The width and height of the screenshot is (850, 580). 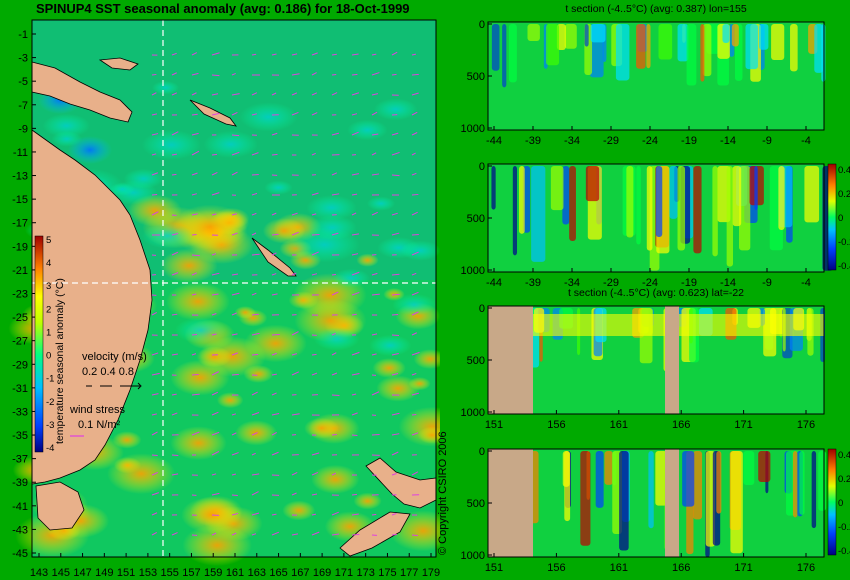 What do you see at coordinates (48, 263) in the screenshot?
I see `sst-colorbar-tick: 4` at bounding box center [48, 263].